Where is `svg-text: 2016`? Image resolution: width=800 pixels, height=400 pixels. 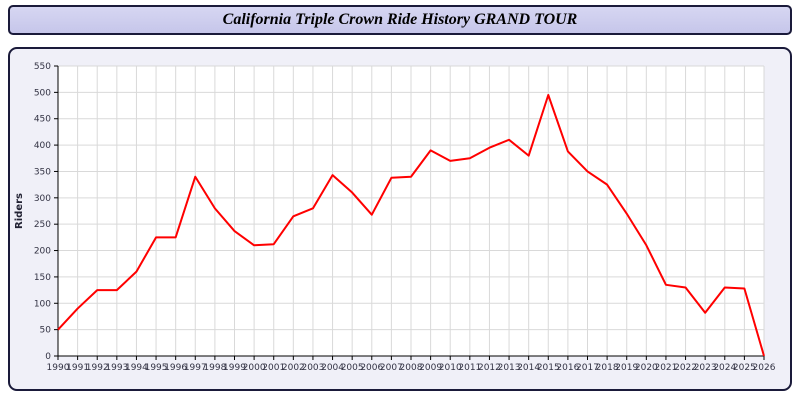 svg-text: 2016 is located at coordinates (567, 368).